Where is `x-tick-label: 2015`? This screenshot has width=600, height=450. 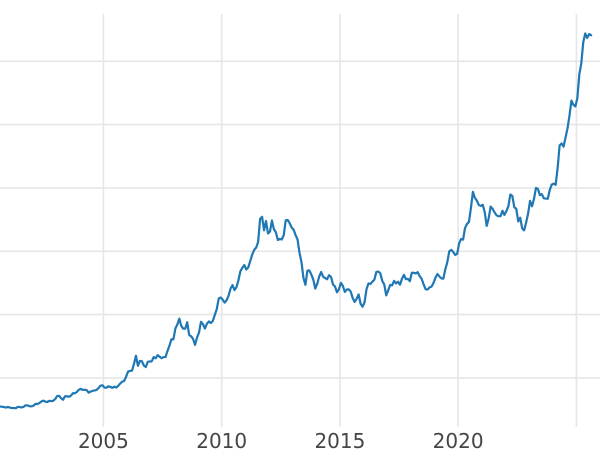 x-tick-label: 2015 is located at coordinates (339, 439).